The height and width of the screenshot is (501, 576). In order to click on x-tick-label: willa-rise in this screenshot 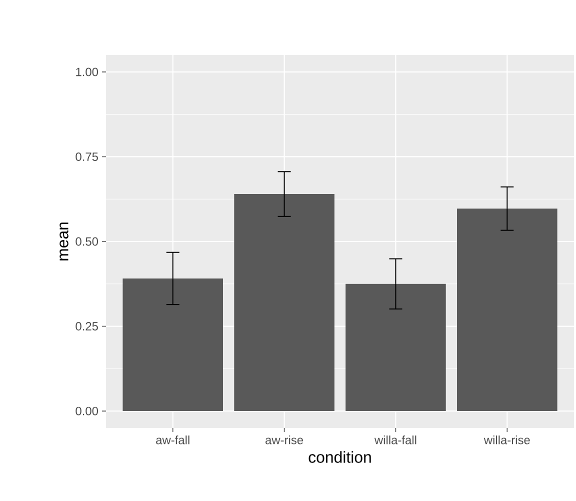, I will do `click(507, 440)`.